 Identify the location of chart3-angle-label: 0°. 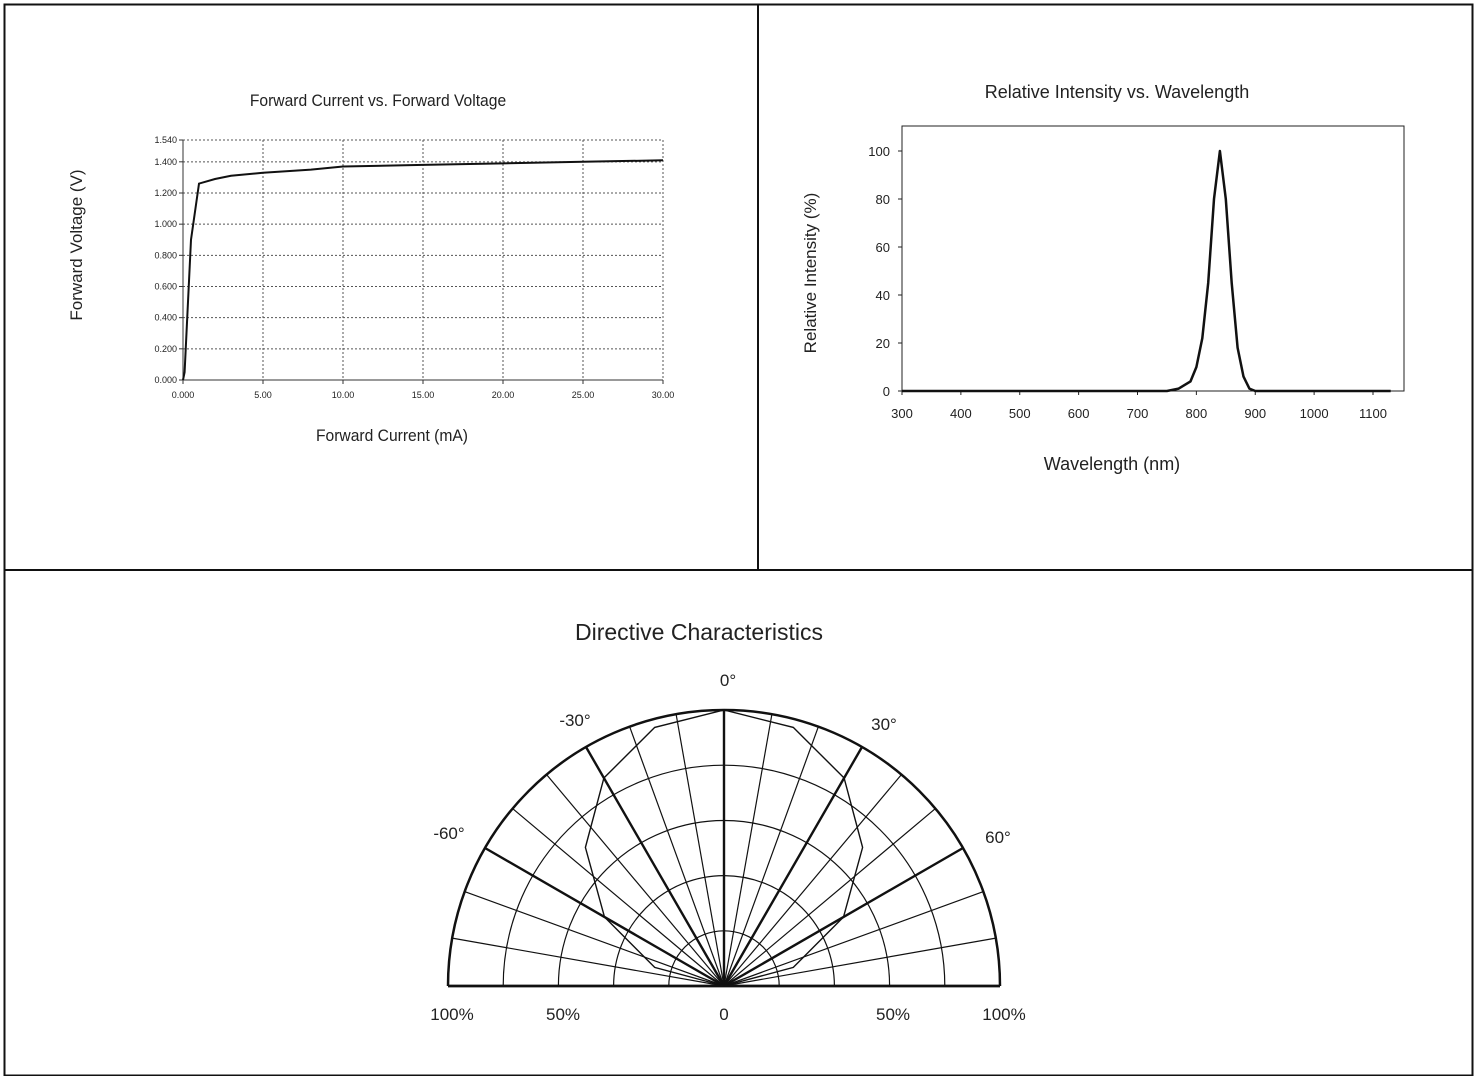
(728, 680).